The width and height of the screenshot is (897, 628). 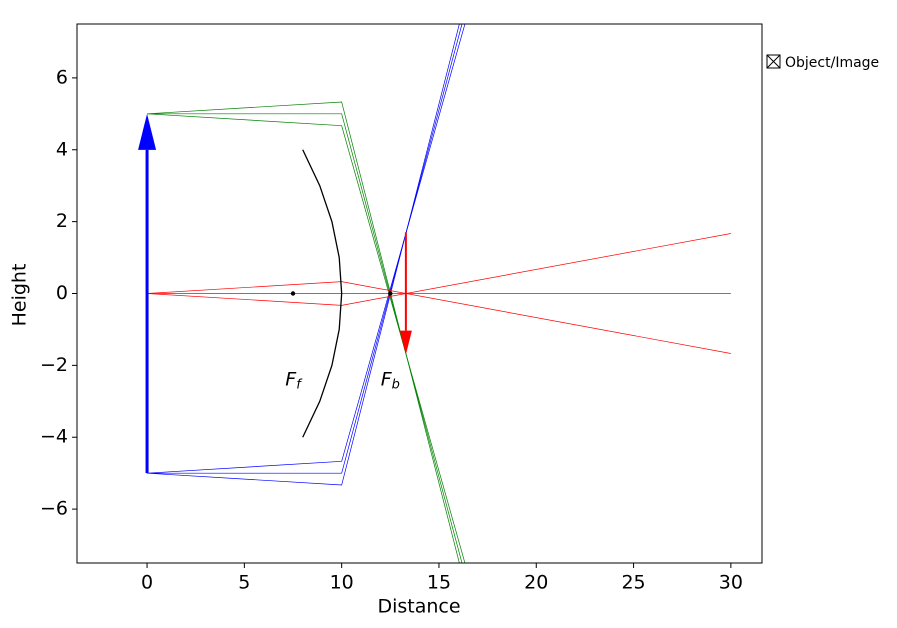 I want to click on legend-icon, so click(x=773, y=61).